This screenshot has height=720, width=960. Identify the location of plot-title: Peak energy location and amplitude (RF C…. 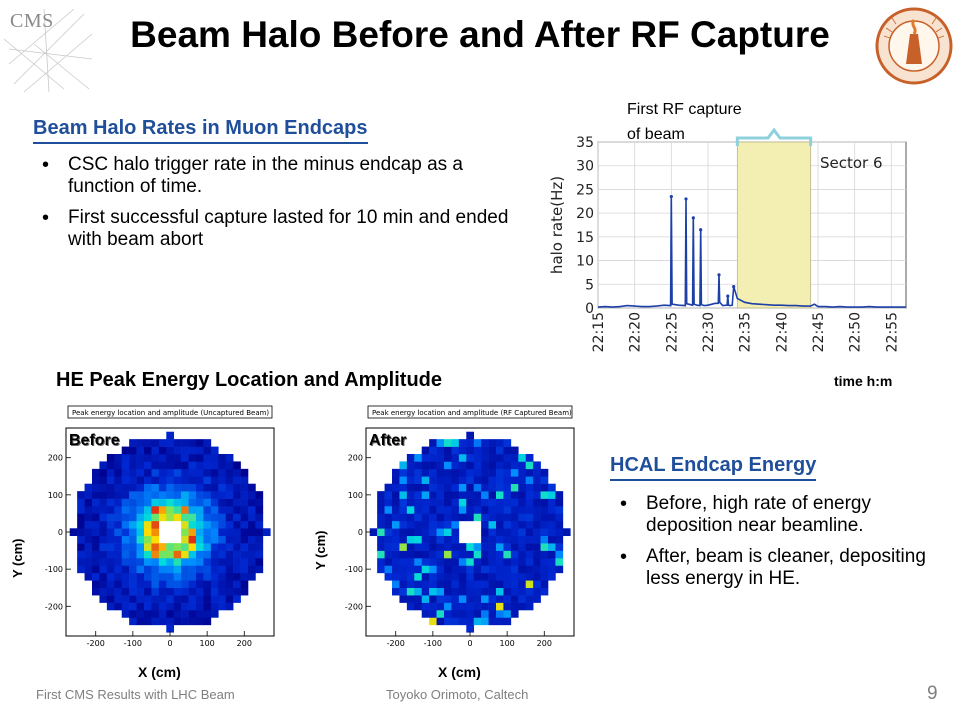
(472, 413).